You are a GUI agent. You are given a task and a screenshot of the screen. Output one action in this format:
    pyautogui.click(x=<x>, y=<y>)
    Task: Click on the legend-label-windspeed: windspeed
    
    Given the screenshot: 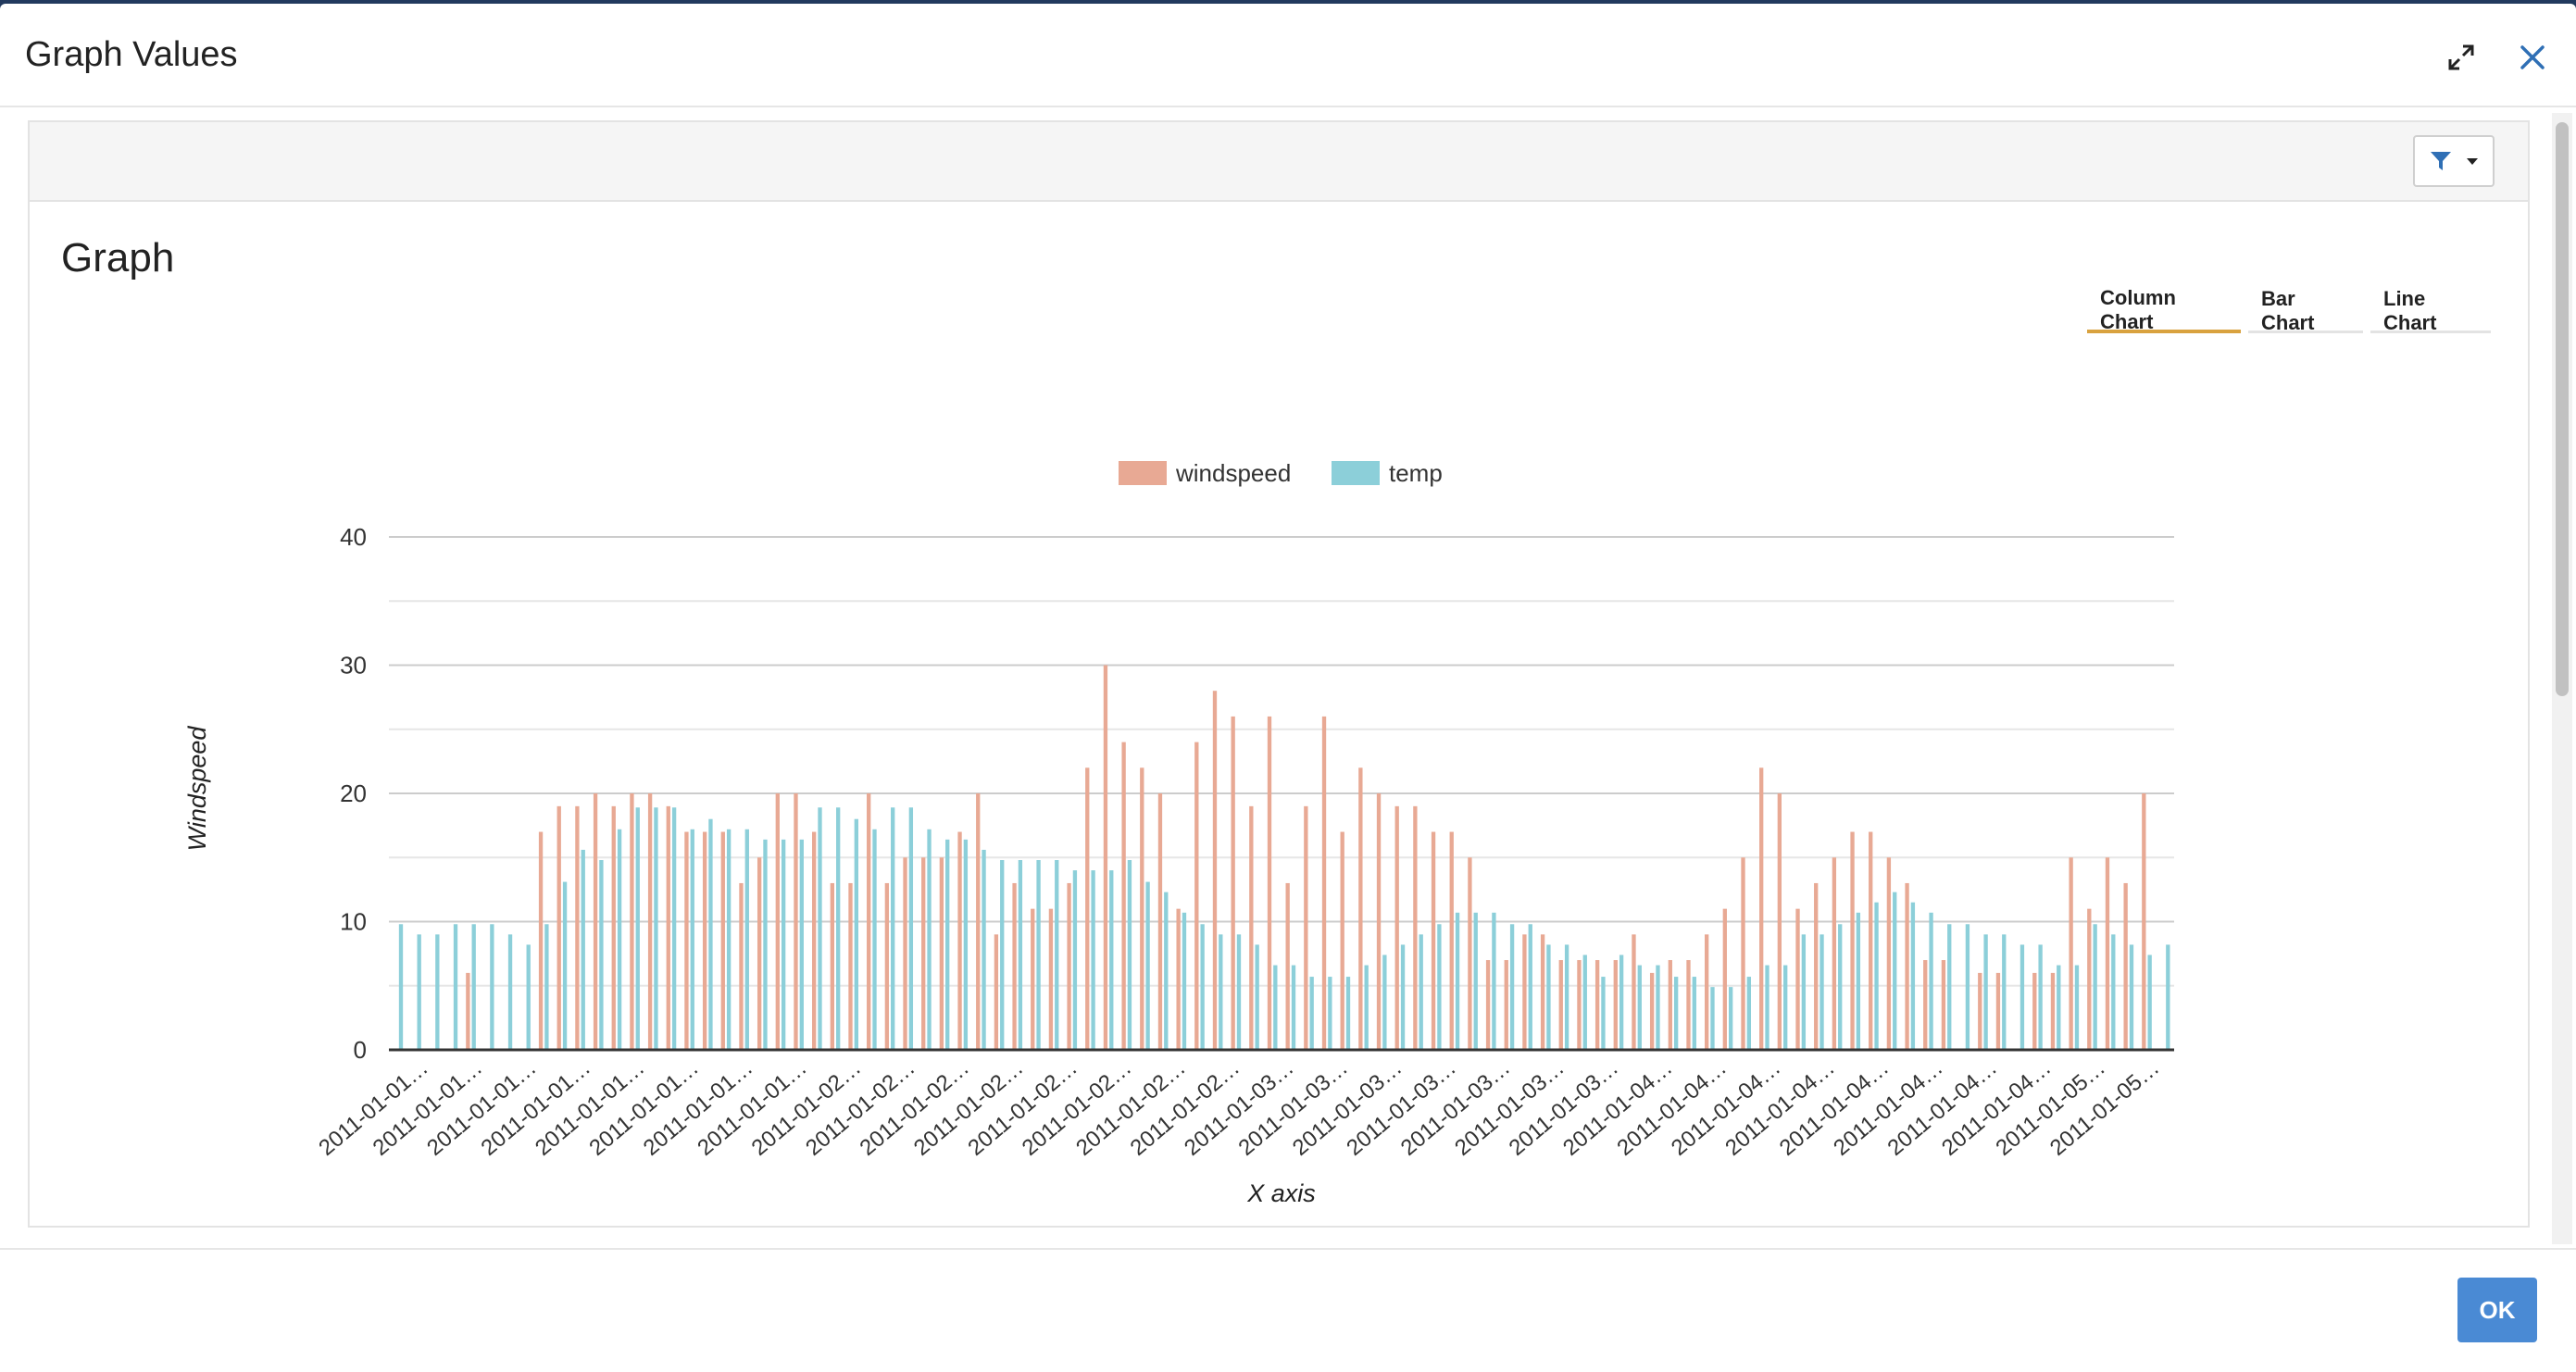 What is the action you would take?
    pyautogui.click(x=1233, y=473)
    